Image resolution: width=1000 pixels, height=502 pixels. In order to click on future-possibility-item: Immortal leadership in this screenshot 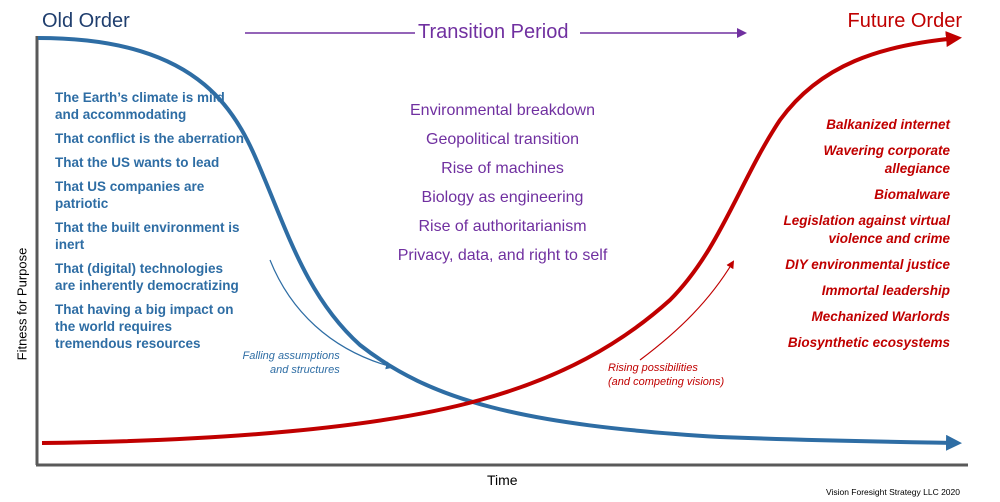, I will do `click(885, 290)`.